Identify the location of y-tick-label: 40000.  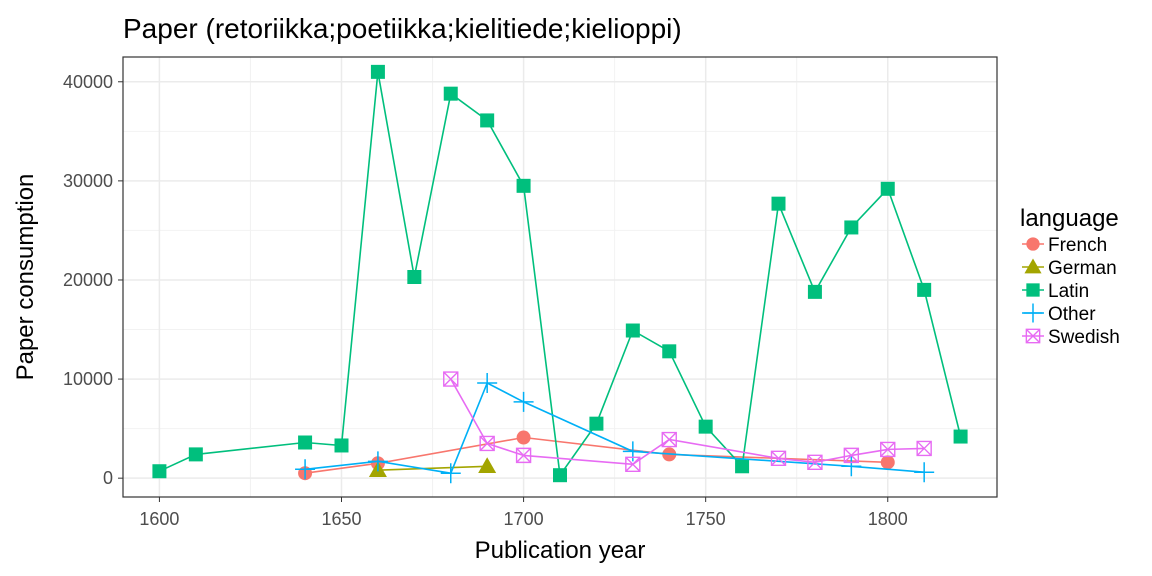
(88, 82).